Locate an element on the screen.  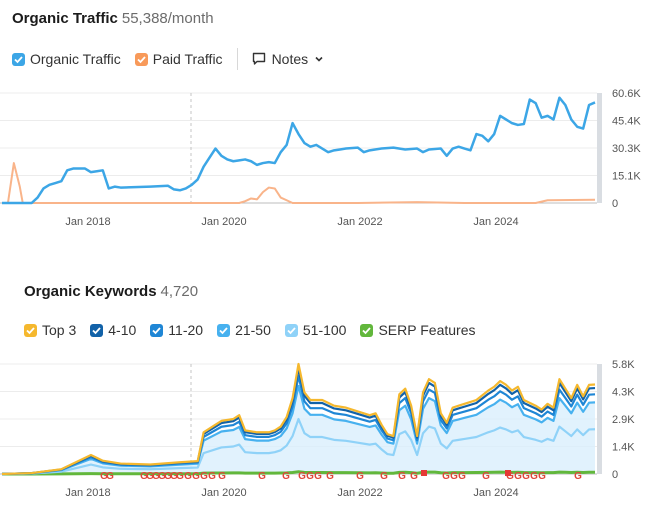
legend-label: Paid Traffic is located at coordinates (187, 59).